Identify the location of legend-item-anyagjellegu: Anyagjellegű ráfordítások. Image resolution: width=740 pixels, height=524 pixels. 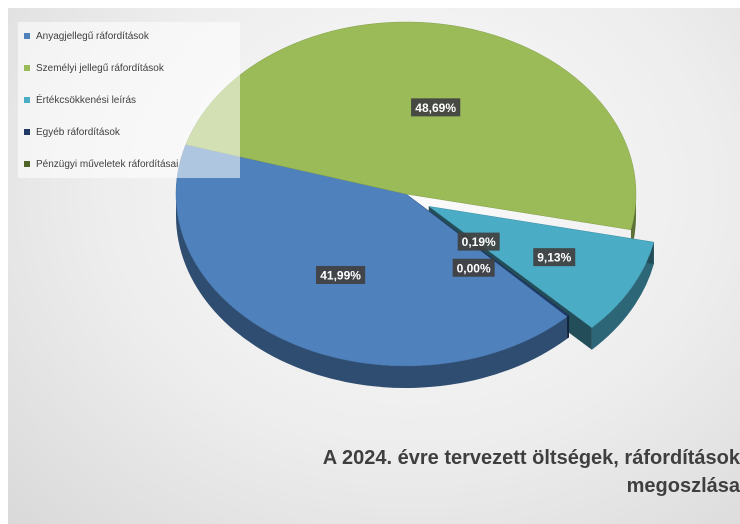
(86, 36).